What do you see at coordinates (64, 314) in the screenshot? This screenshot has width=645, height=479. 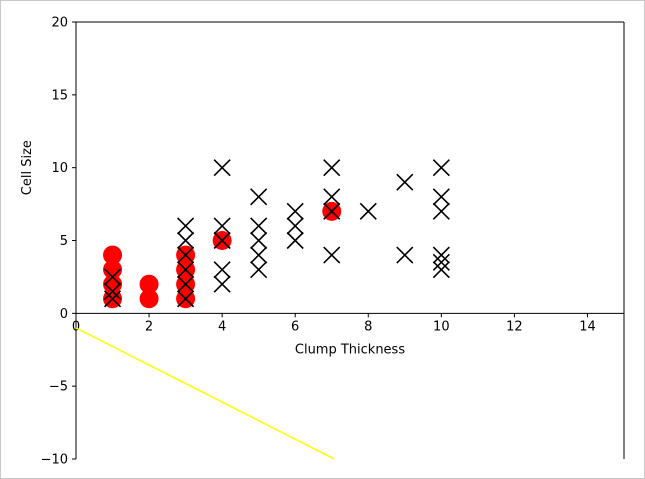 I see `y-tick-label: 0` at bounding box center [64, 314].